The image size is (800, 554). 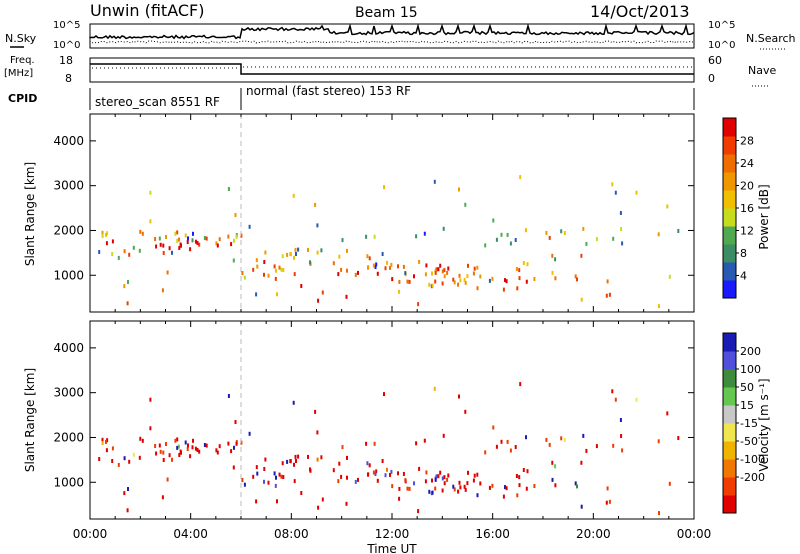 I want to click on freq-tick-high: 18, so click(x=66, y=60).